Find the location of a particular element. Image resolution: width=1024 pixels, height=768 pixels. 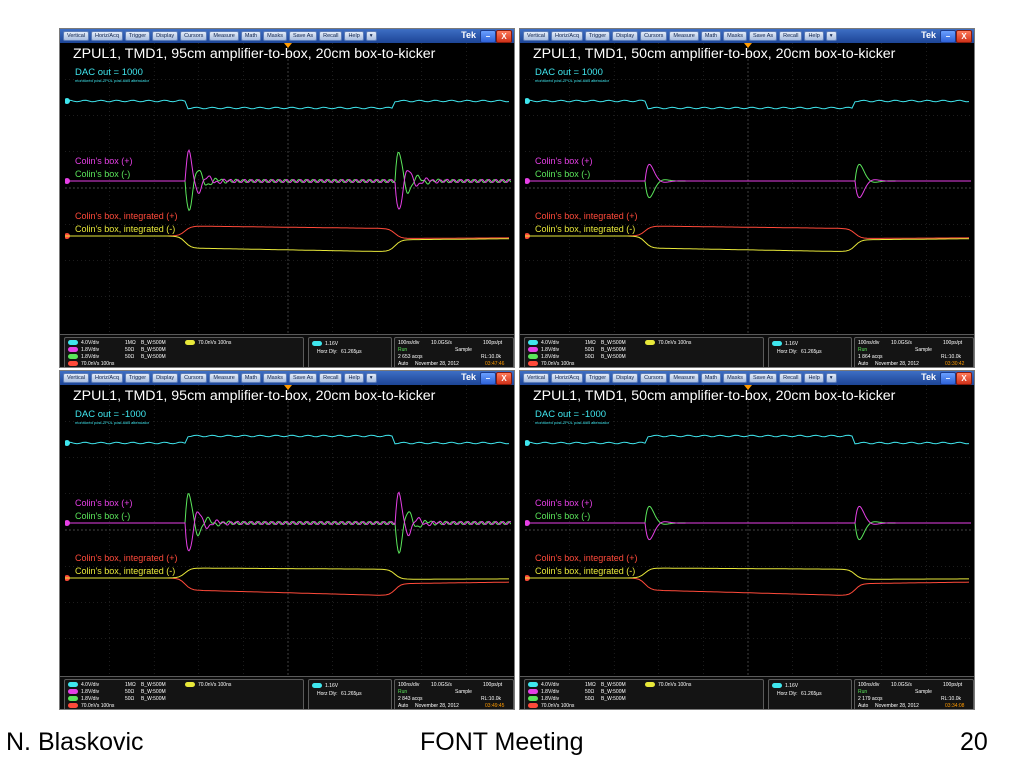

math-scale: 70.0nVs 100ns is located at coordinates (558, 706).